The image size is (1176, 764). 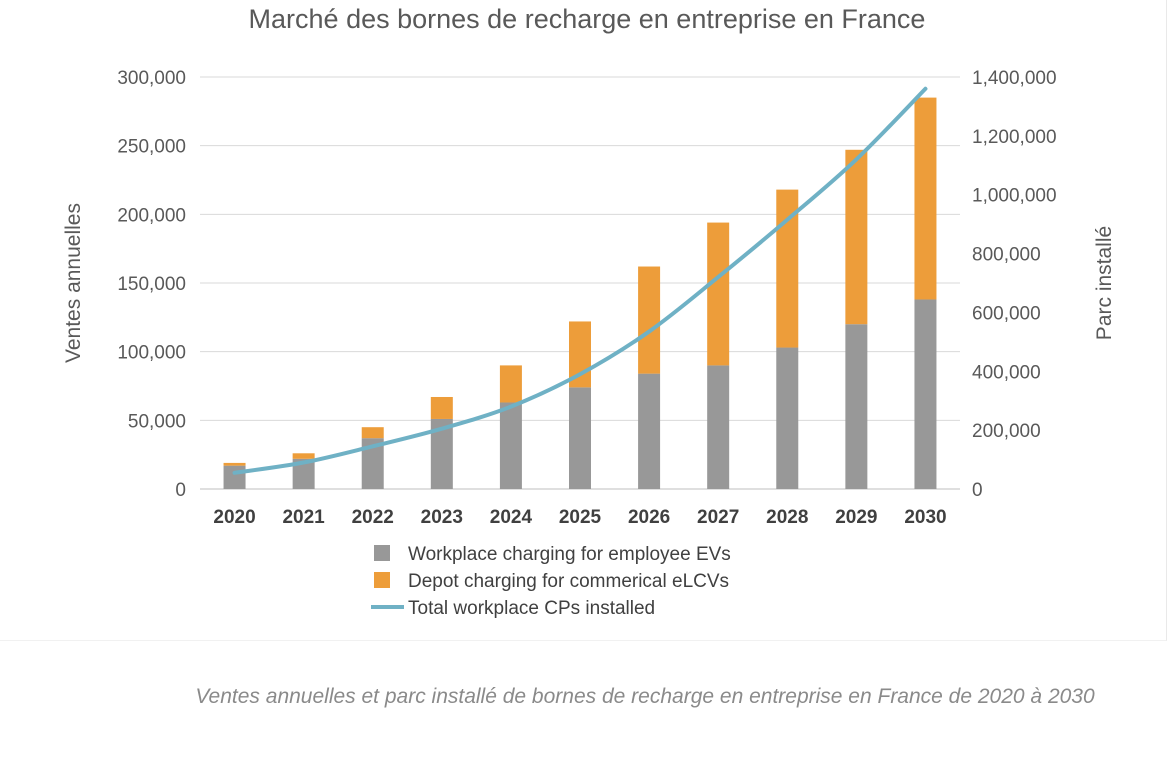 I want to click on x-tick-label: 2021, so click(x=303, y=517).